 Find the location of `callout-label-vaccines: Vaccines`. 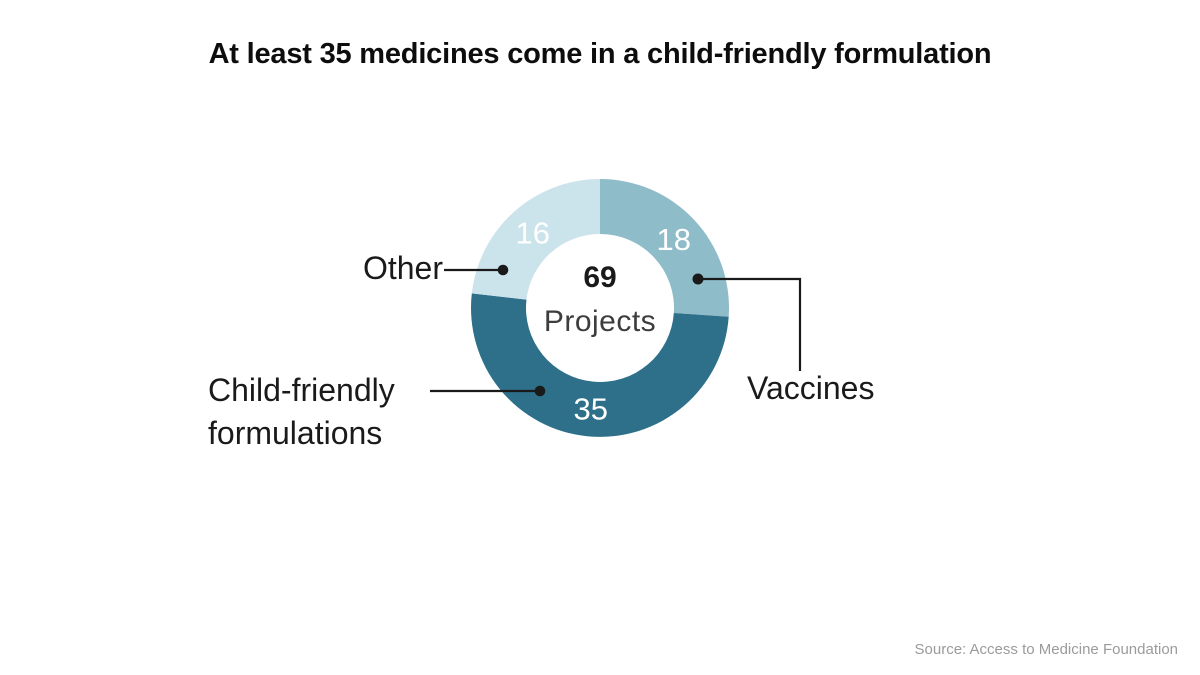

callout-label-vaccines: Vaccines is located at coordinates (811, 388).